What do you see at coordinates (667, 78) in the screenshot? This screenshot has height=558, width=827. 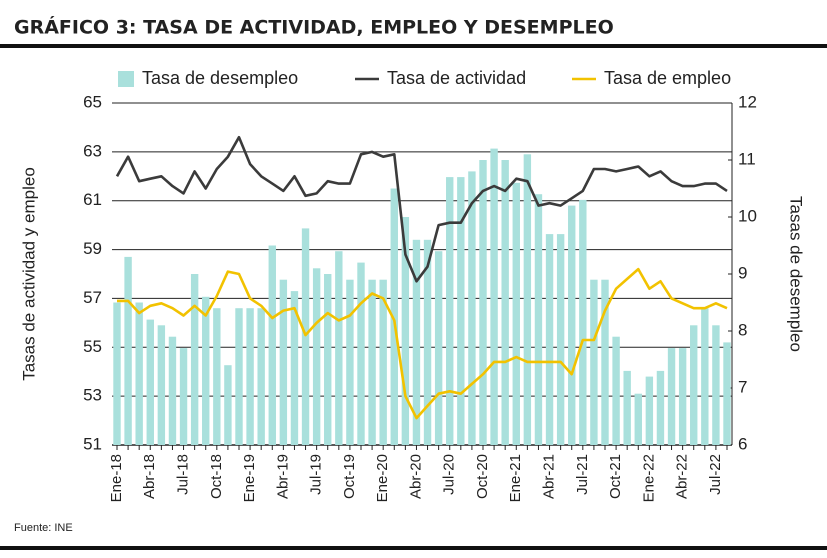 I see `legend-label: Tasa de empleo` at bounding box center [667, 78].